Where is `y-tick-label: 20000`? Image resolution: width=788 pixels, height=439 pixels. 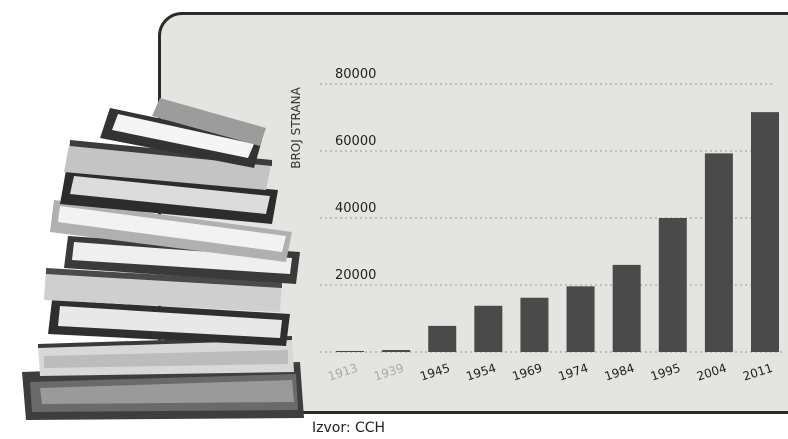
y-tick-label: 20000 is located at coordinates (355, 275).